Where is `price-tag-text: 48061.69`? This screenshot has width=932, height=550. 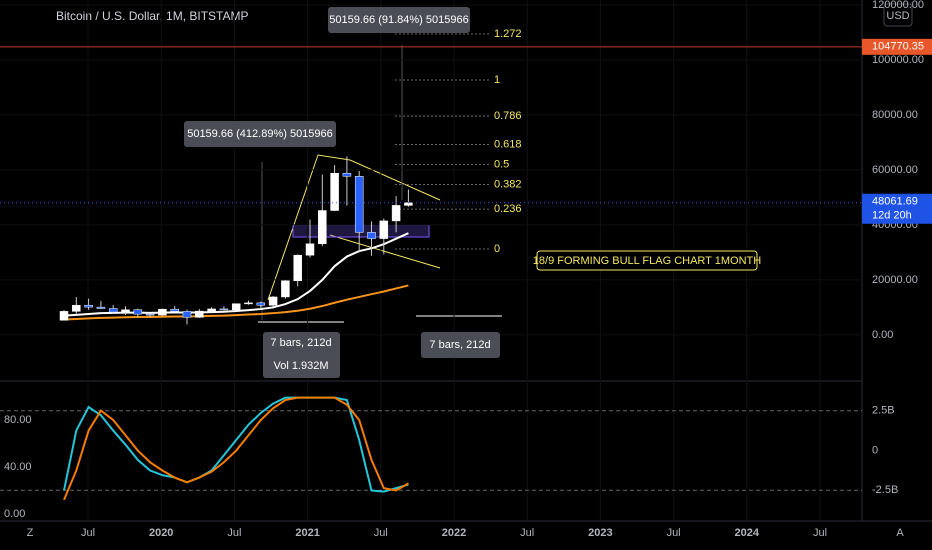 price-tag-text: 48061.69 is located at coordinates (895, 202).